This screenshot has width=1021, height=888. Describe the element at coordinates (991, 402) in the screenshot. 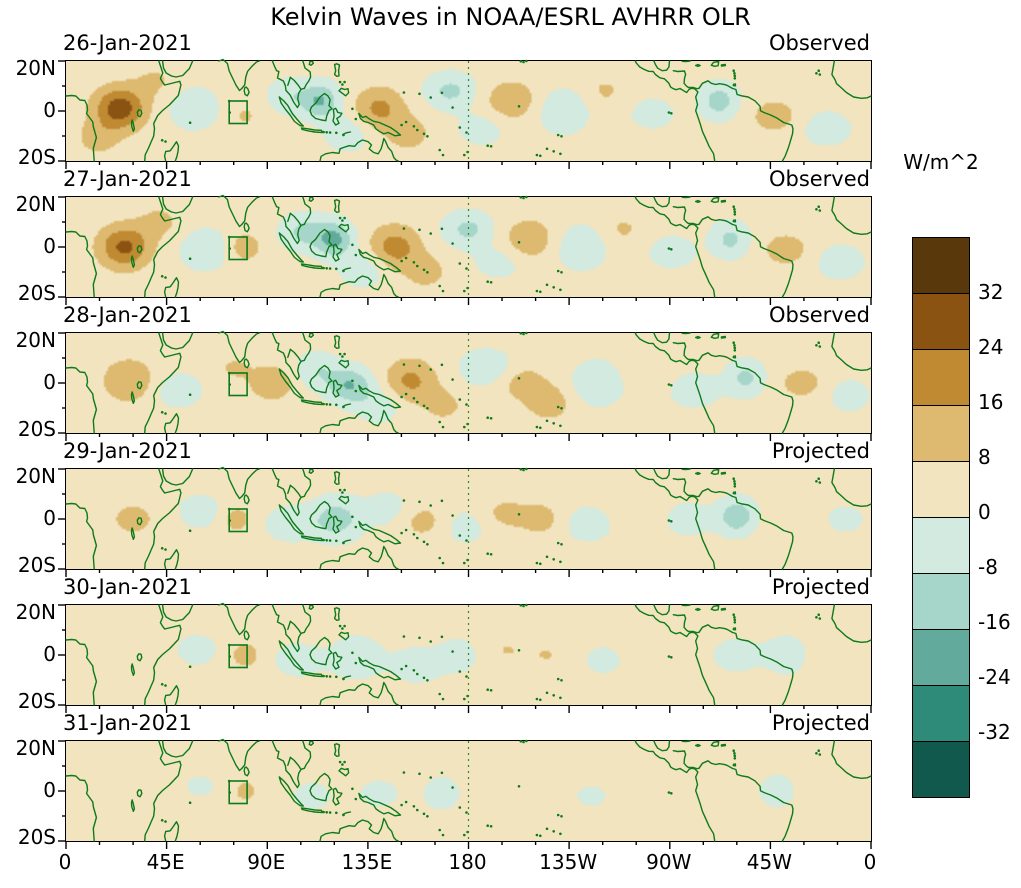

I see `colorbar-tick-label: 16` at that location.